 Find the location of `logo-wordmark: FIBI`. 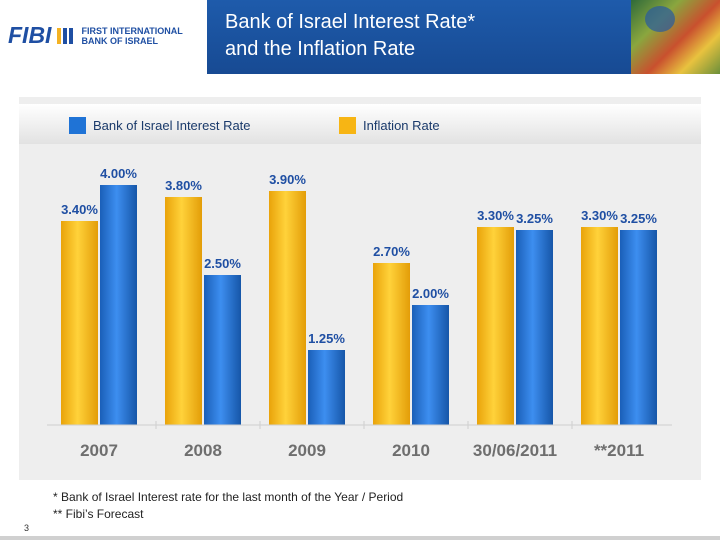

logo-wordmark: FIBI is located at coordinates (30, 35).